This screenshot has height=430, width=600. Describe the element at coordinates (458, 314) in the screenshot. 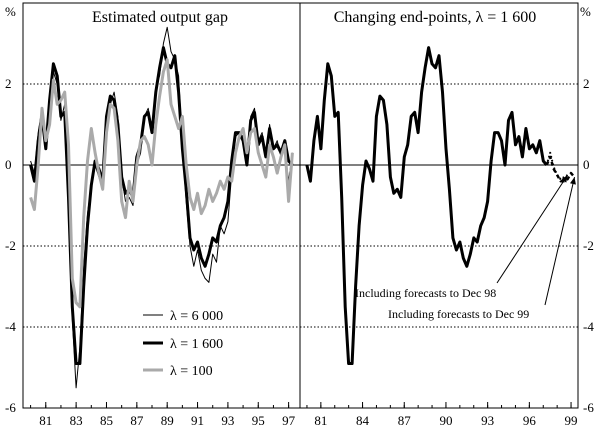

I see `annotation-dec-99: Including forecasts to Dec 99` at that location.